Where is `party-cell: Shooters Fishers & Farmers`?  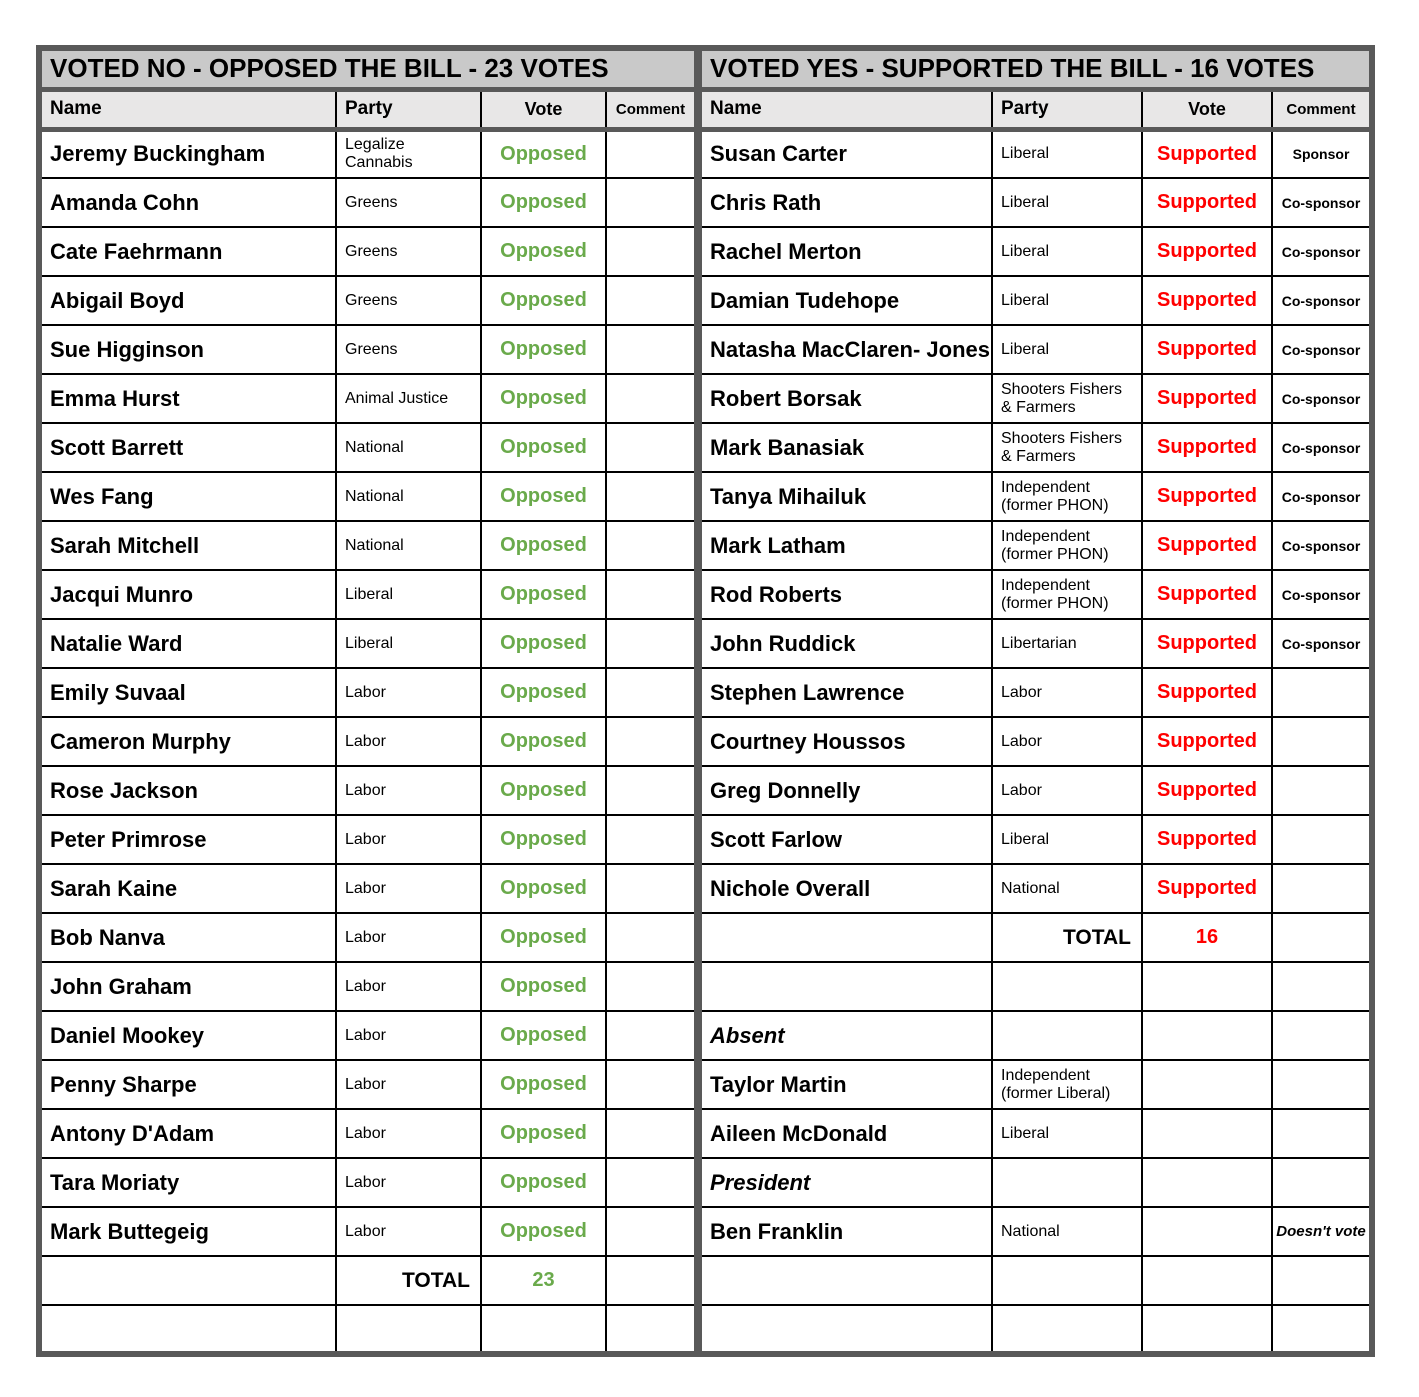
party-cell: Shooters Fishers & Farmers is located at coordinates (1067, 398).